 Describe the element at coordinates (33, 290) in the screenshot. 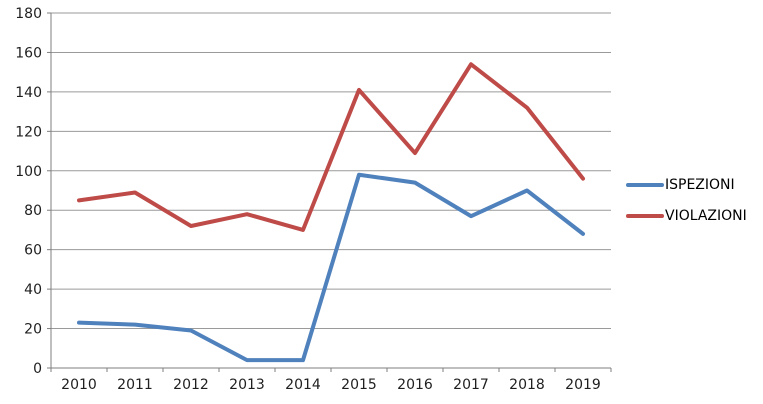

I see `y-tick-label: 40` at that location.